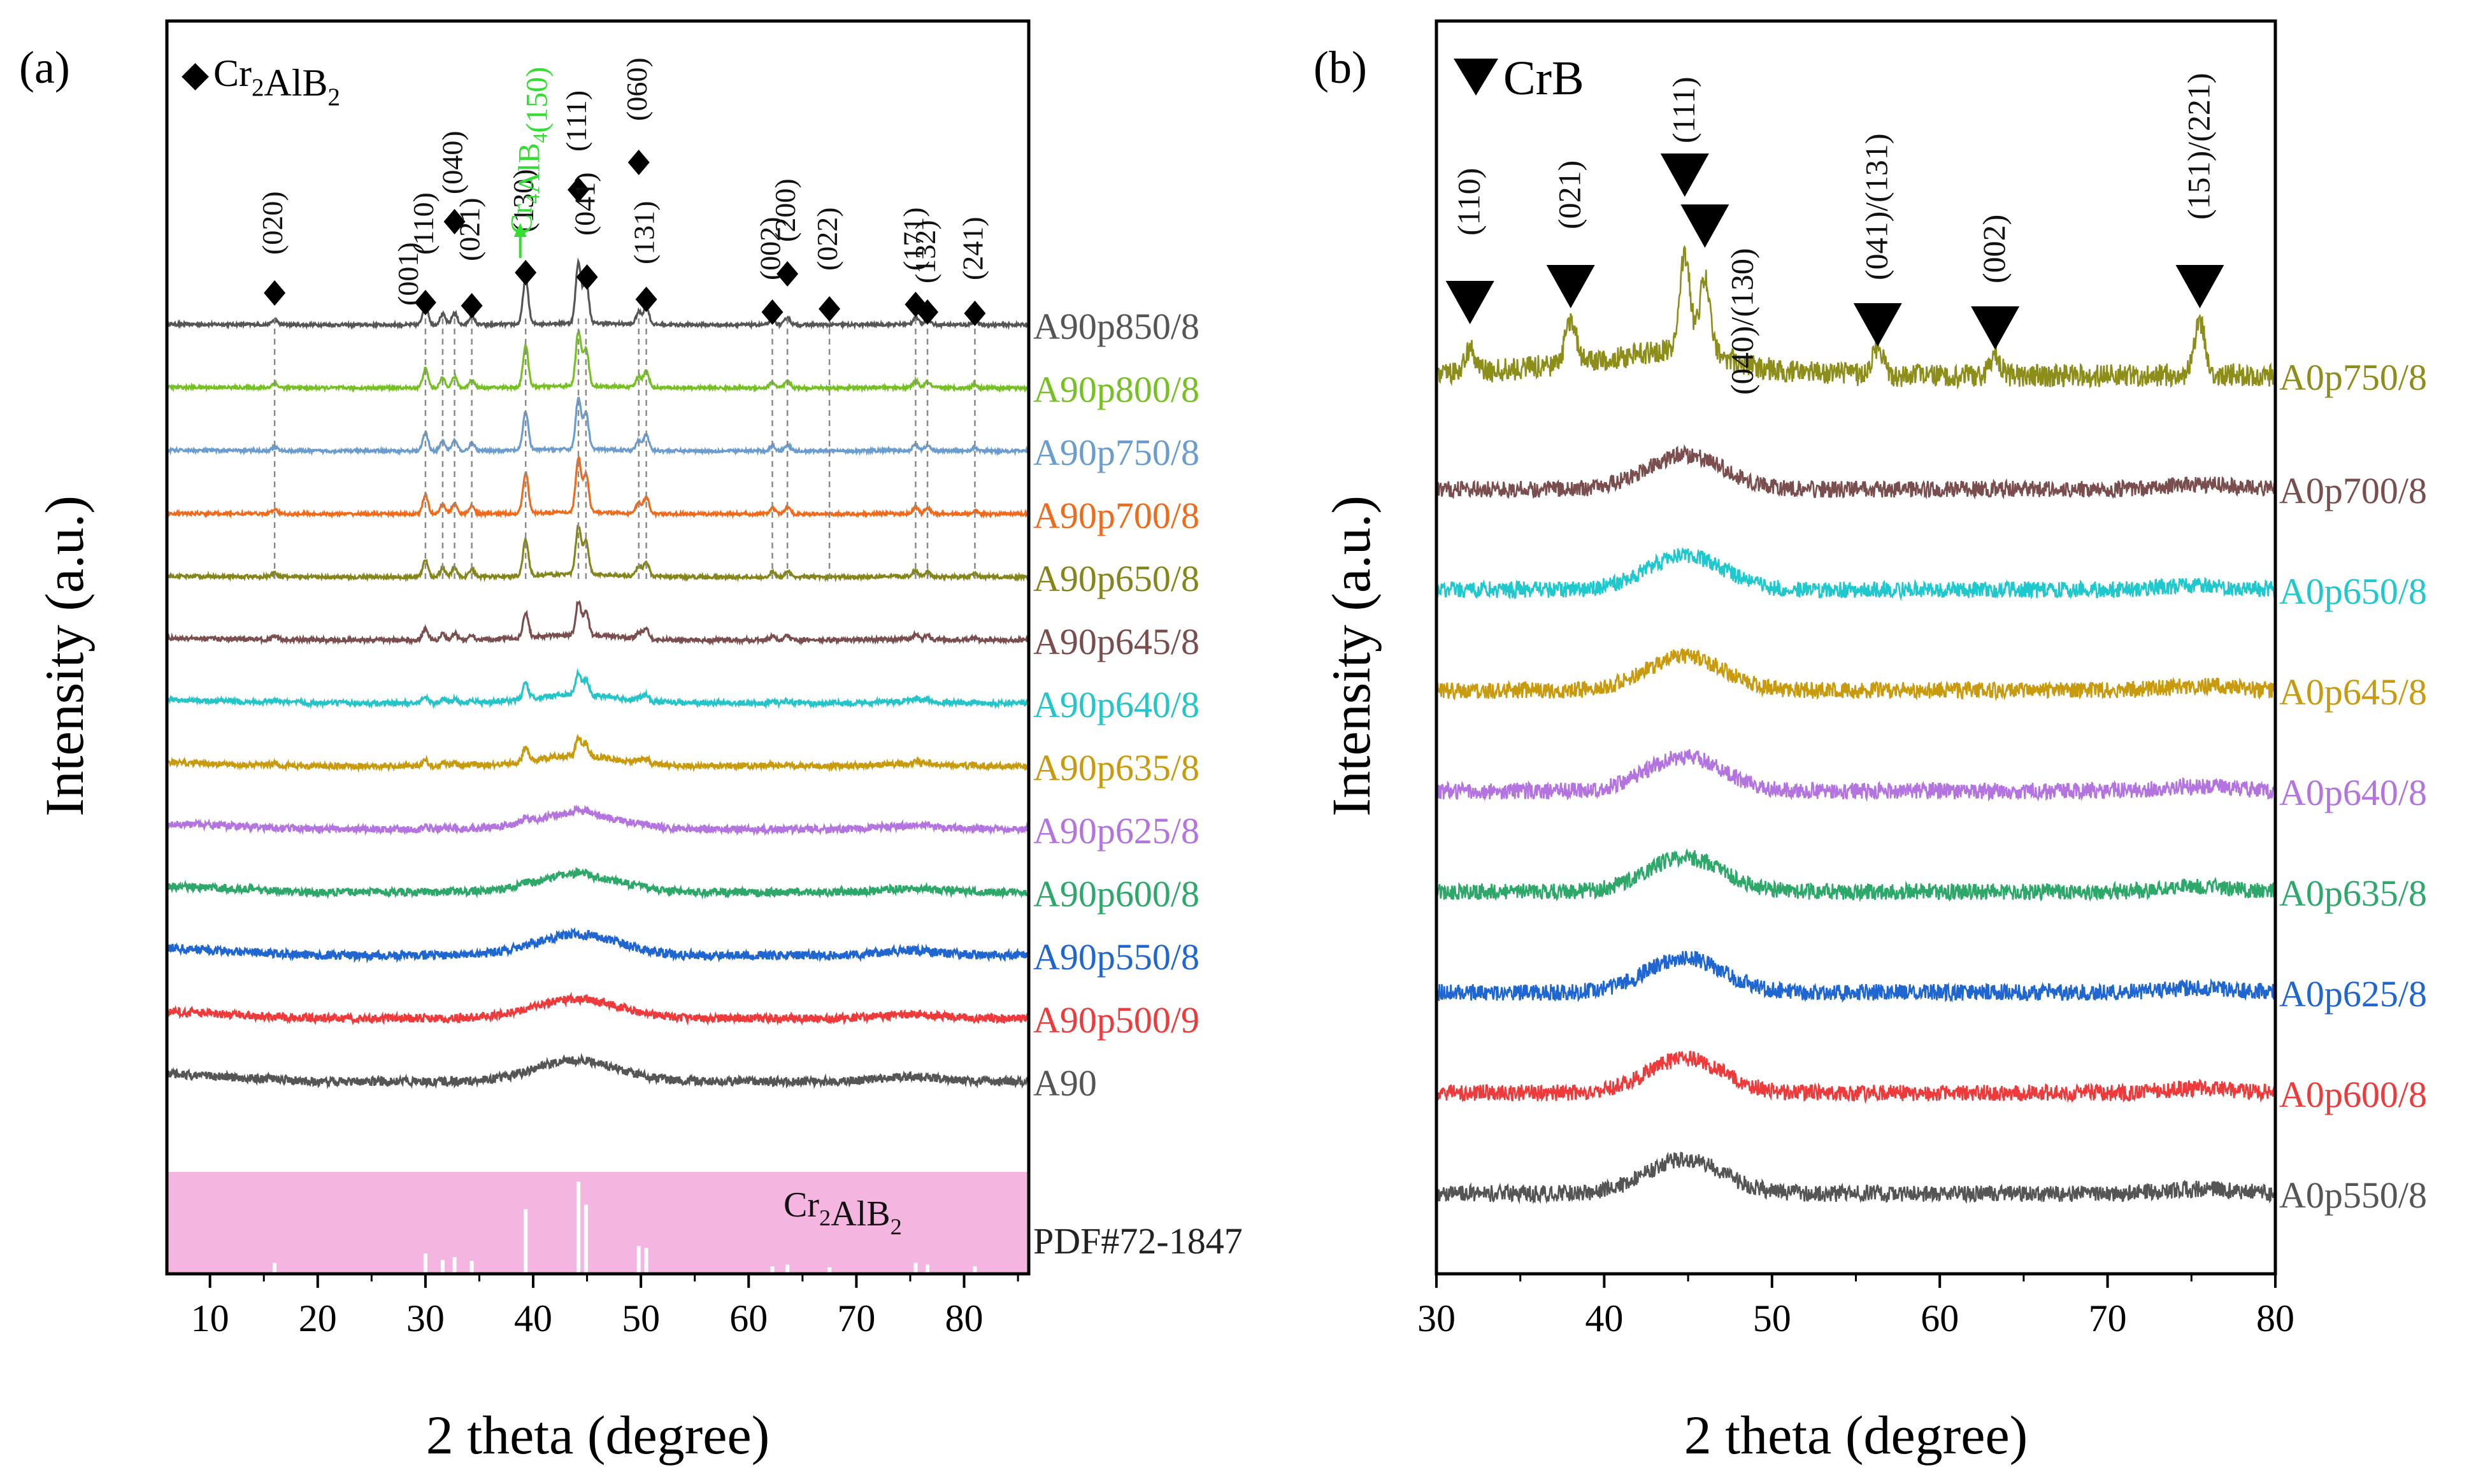 The image size is (2476, 1484). Describe the element at coordinates (636, 89) in the screenshot. I see `peak-label-(060): (060)` at that location.